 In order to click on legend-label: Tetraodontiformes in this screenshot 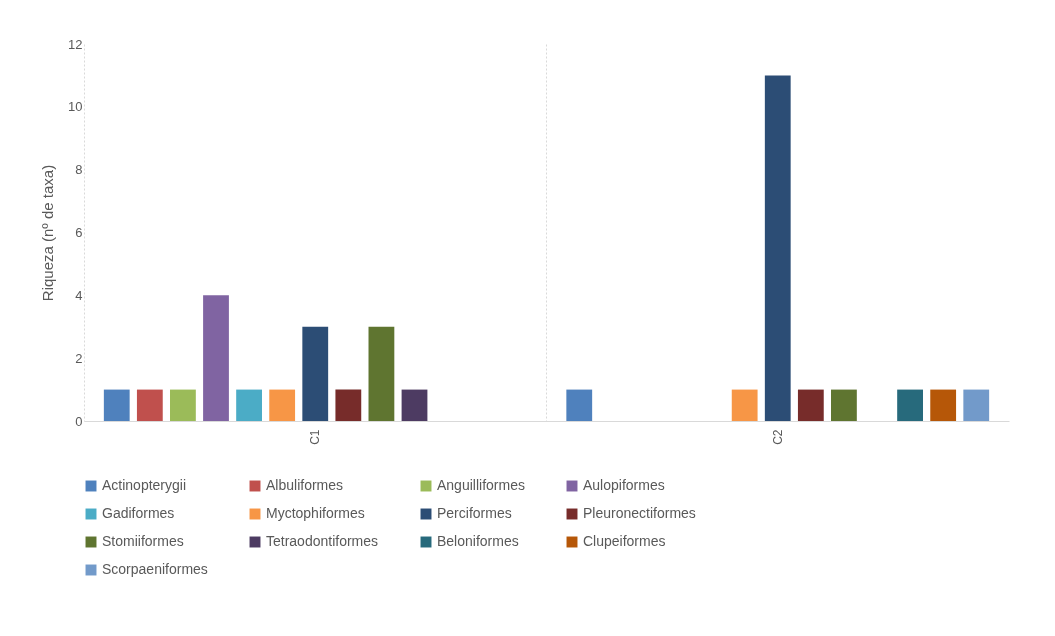, I will do `click(322, 541)`.